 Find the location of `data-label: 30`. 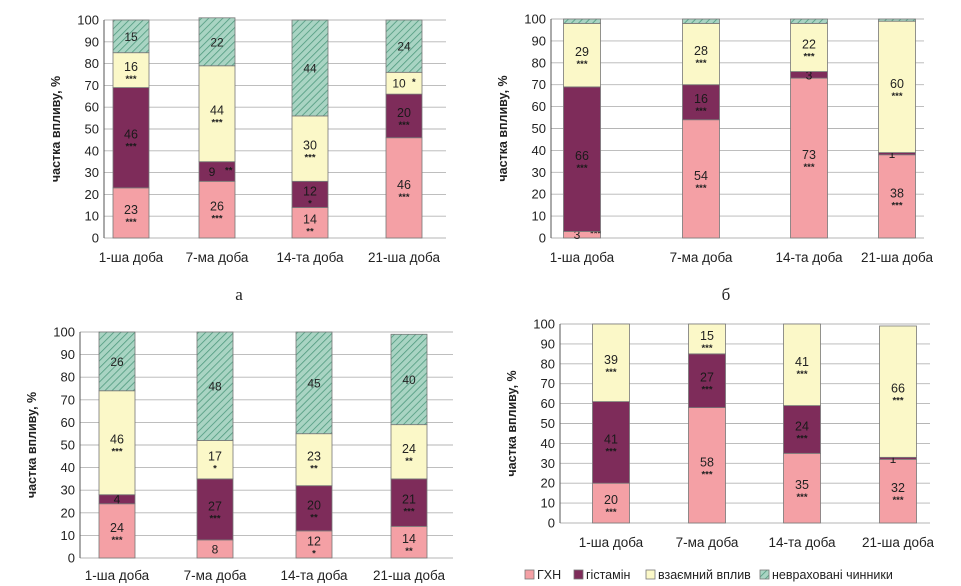

data-label: 30 is located at coordinates (310, 146).